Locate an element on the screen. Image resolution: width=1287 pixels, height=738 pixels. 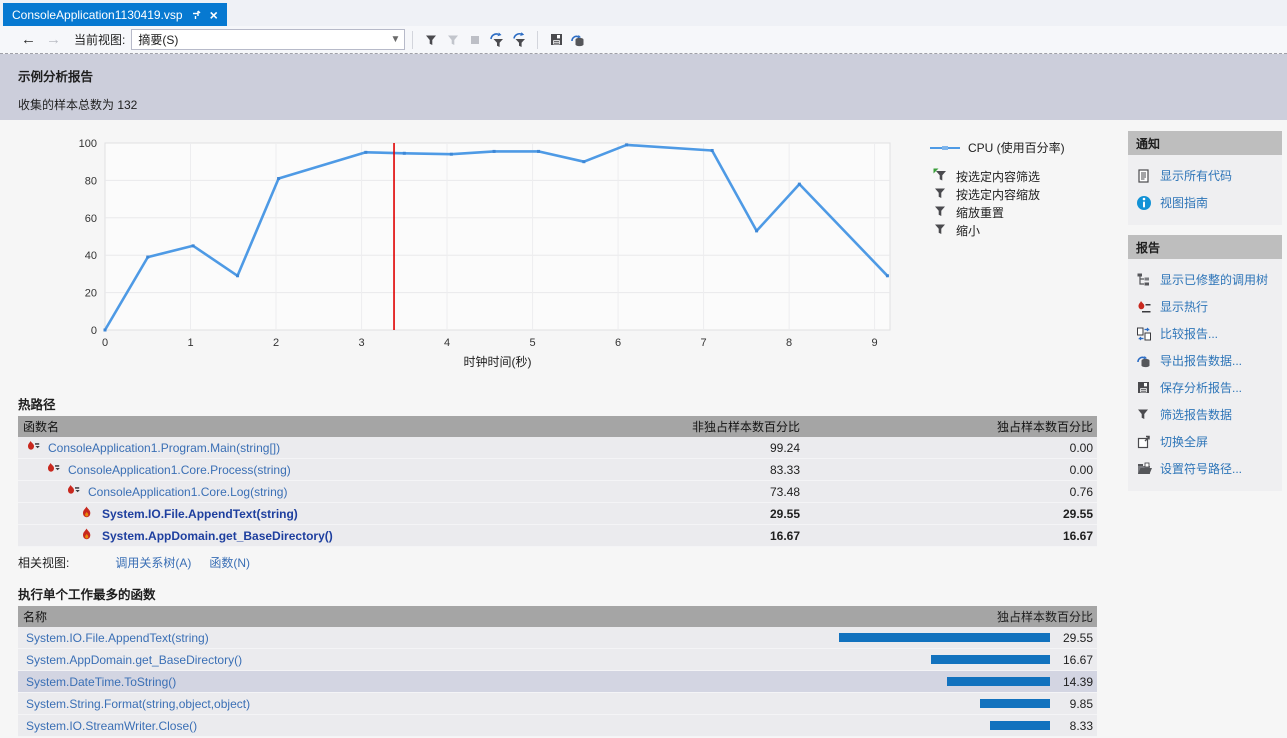
zoom-reset-button: 缩放重置 is located at coordinates (986, 212).